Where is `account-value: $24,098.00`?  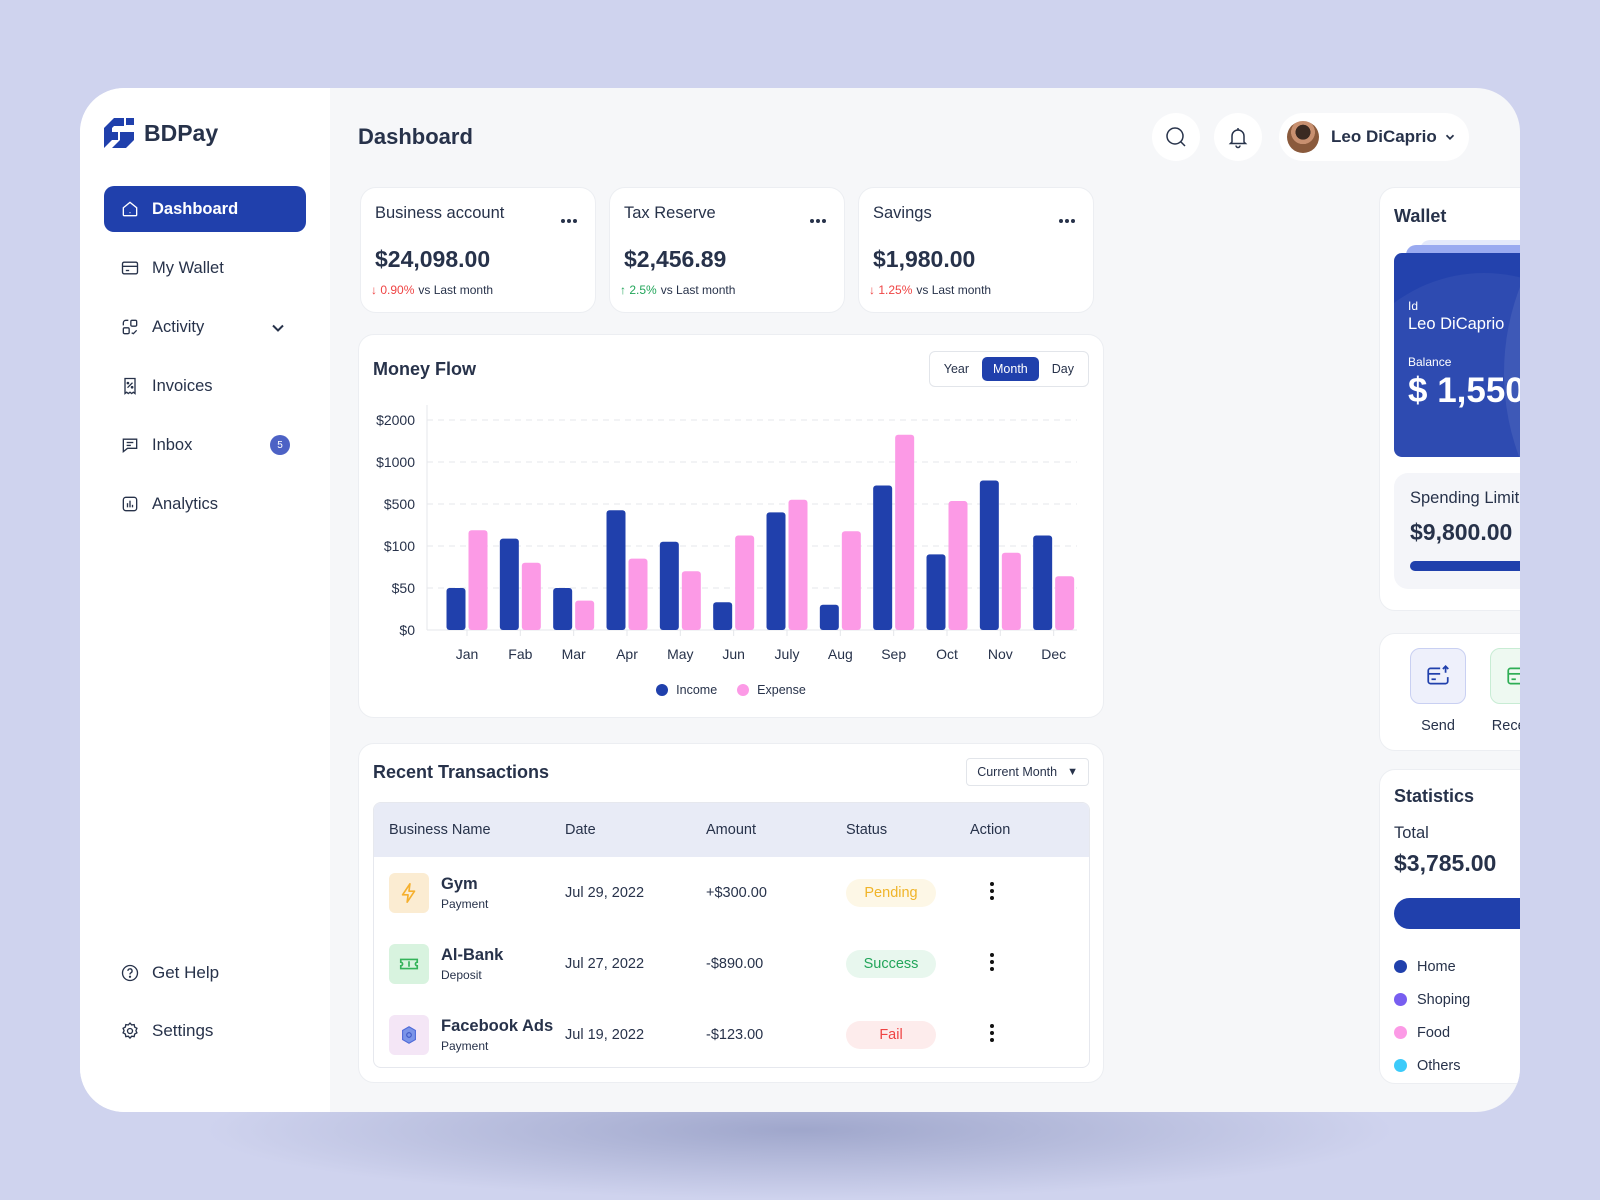 account-value: $24,098.00 is located at coordinates (433, 259).